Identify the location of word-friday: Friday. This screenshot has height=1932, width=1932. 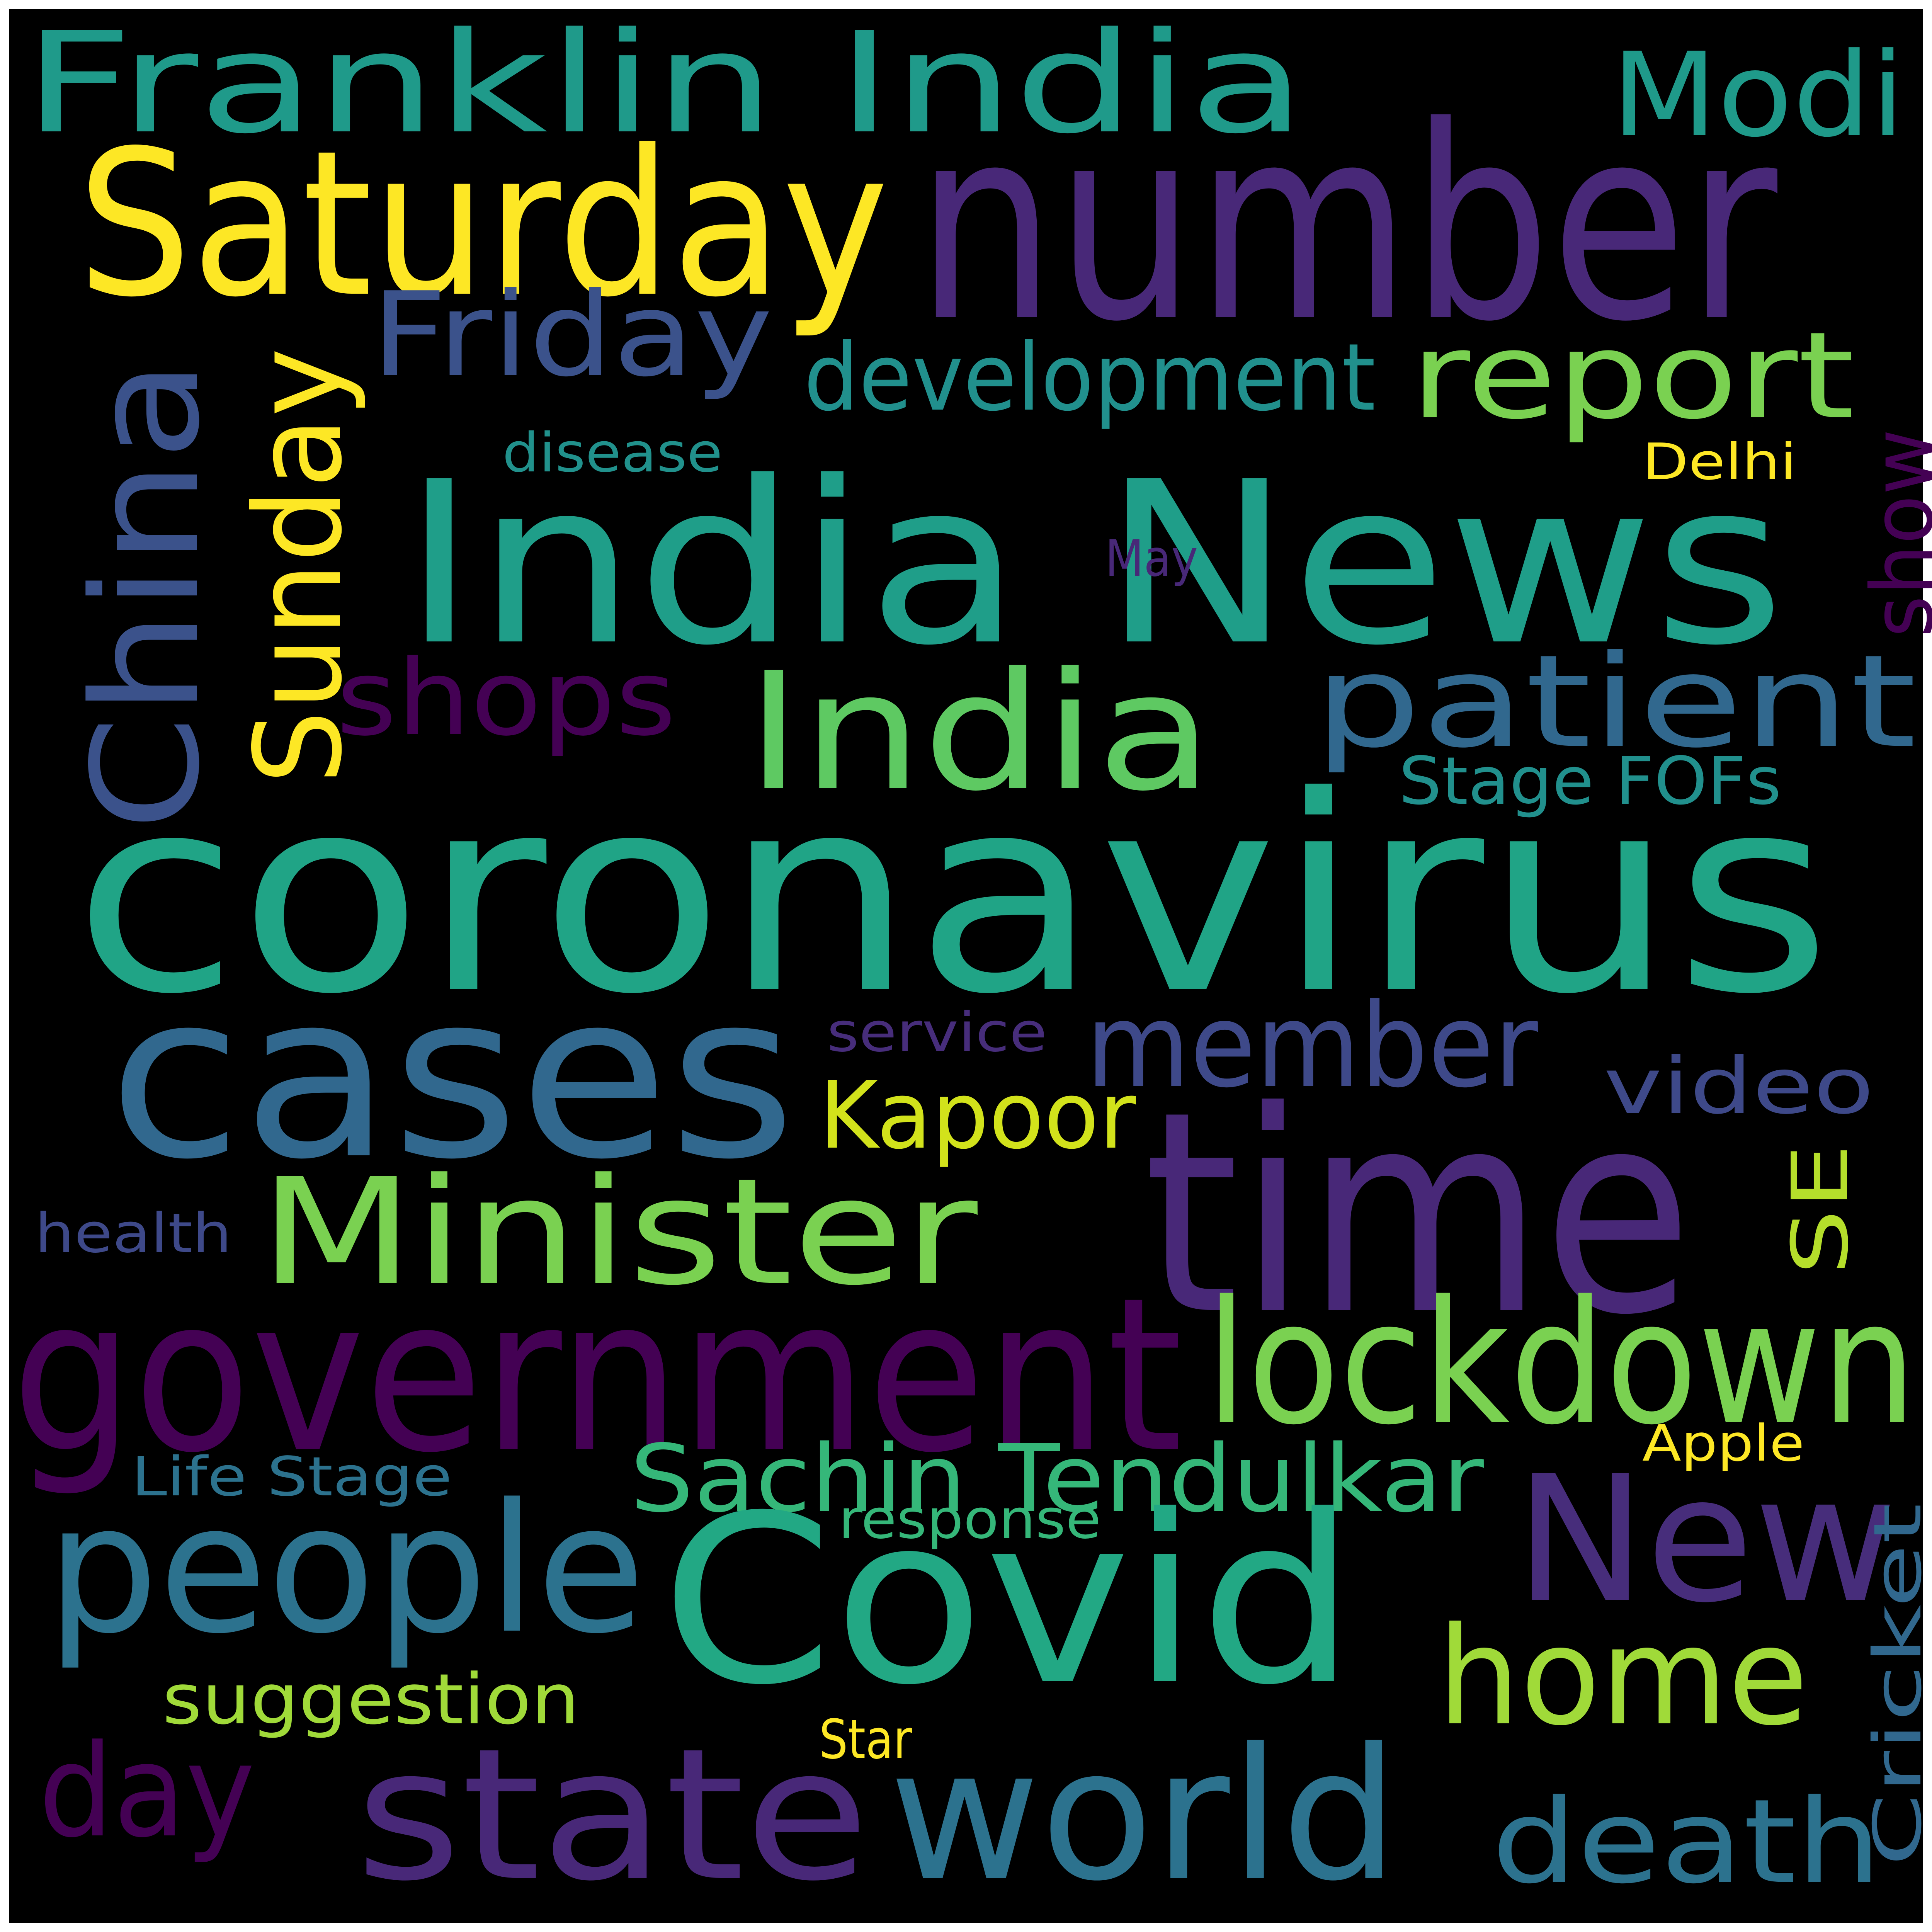
(572, 335).